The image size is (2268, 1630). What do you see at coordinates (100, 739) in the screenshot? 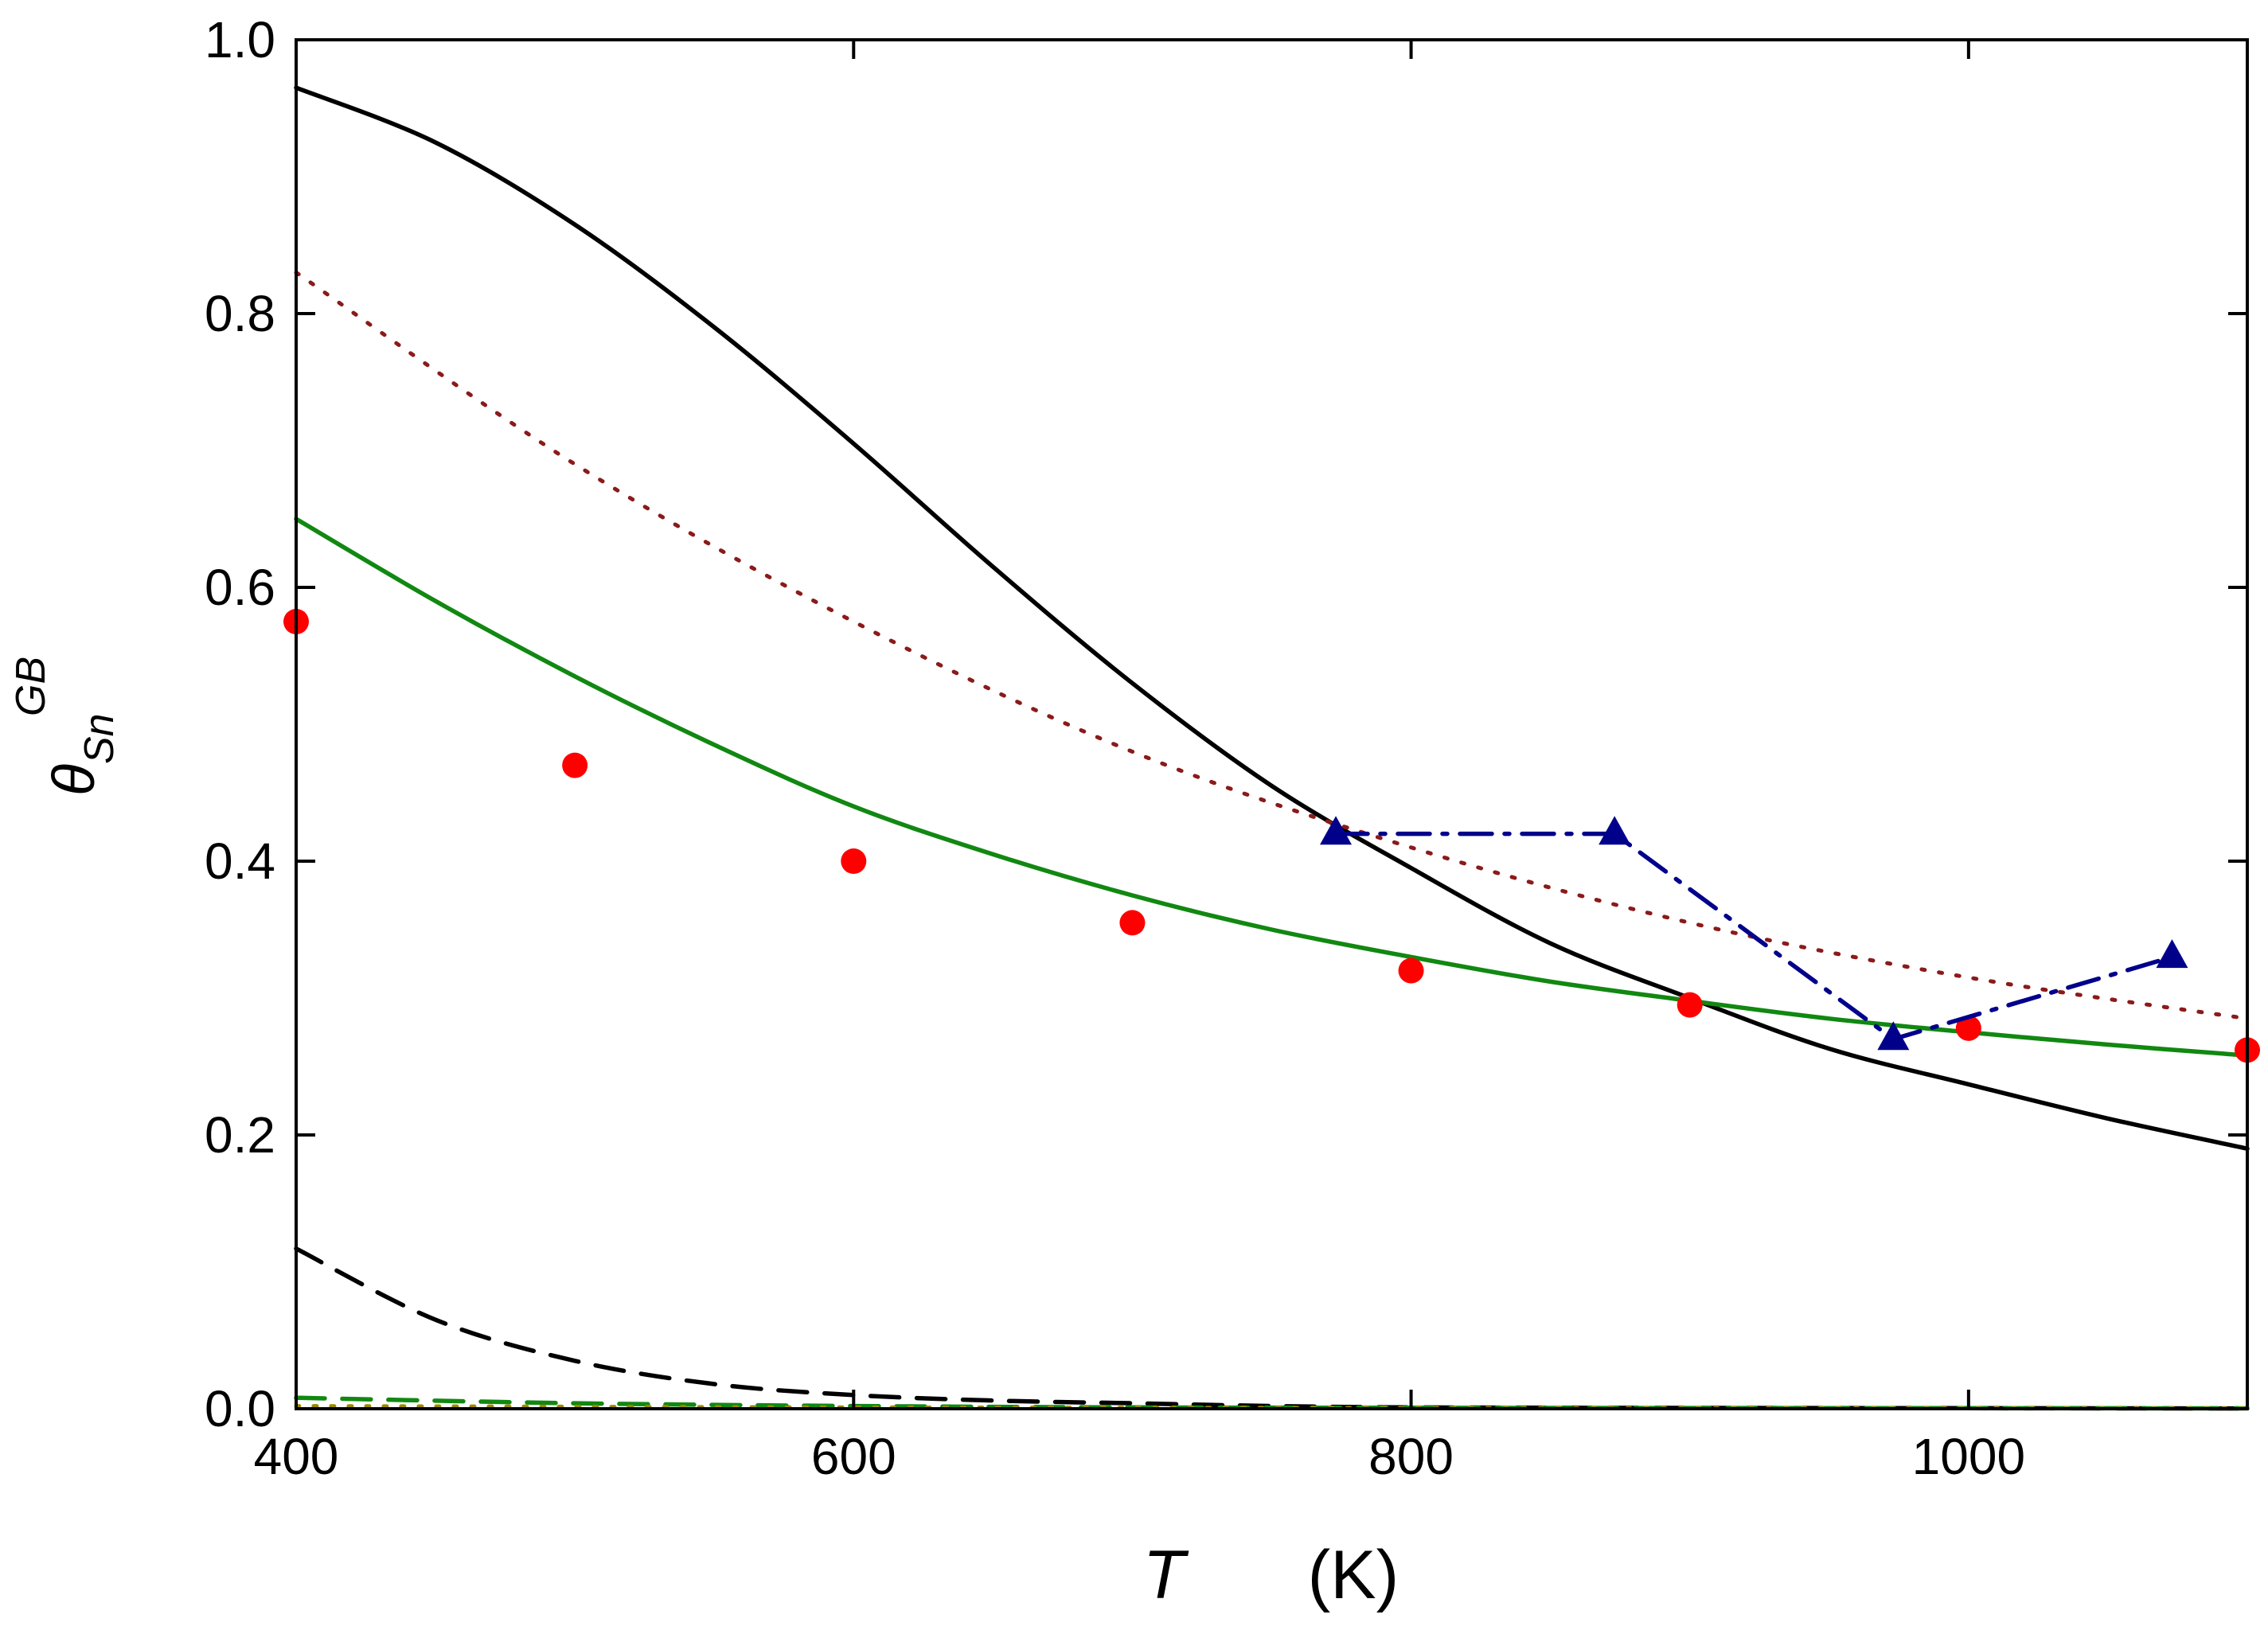
I see `y-axis-title-subscript: Sn` at bounding box center [100, 739].